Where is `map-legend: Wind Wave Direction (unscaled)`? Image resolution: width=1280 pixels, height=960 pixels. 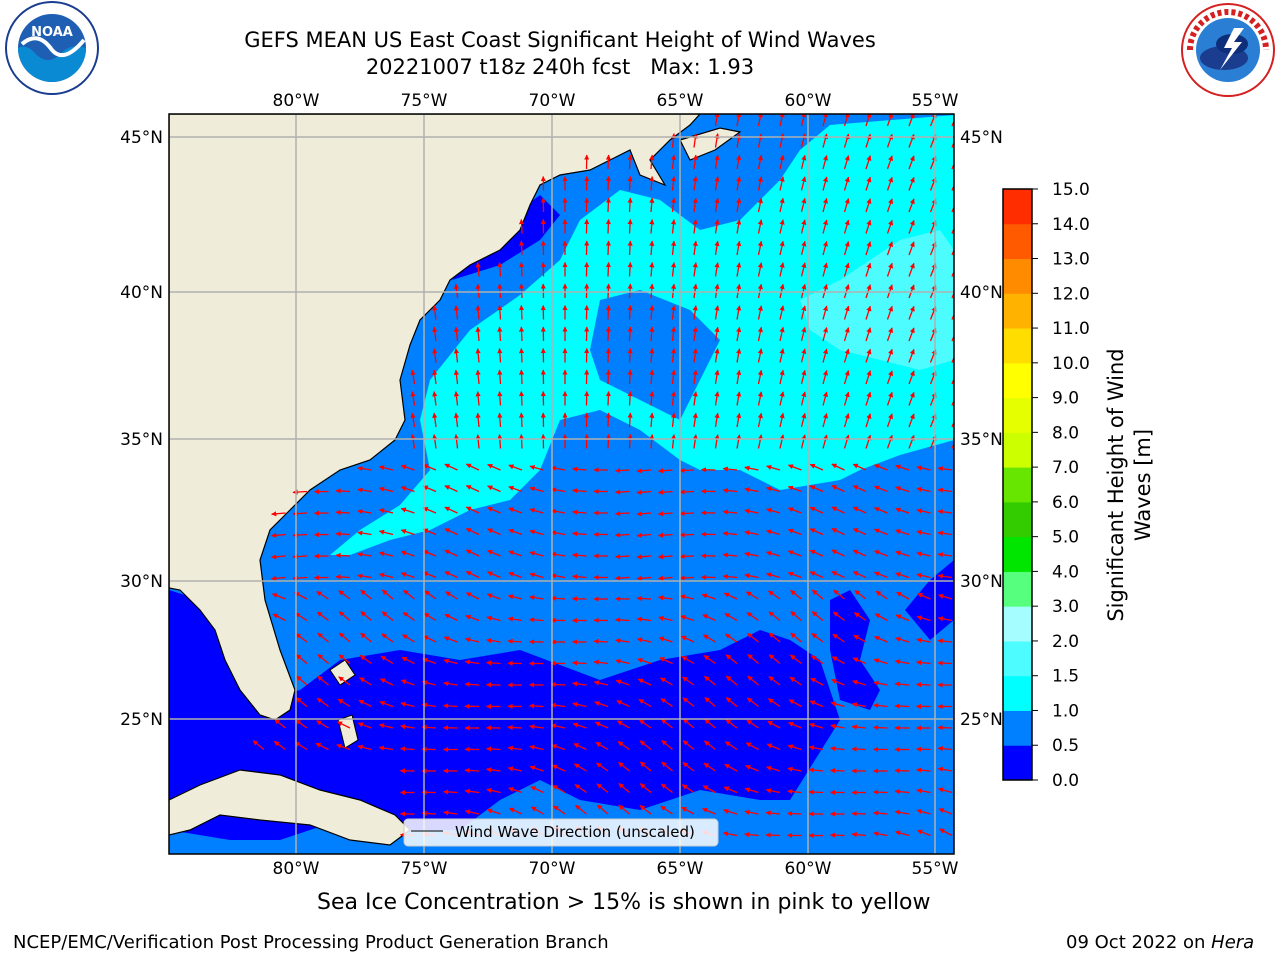
map-legend: Wind Wave Direction (unscaled) is located at coordinates (561, 832).